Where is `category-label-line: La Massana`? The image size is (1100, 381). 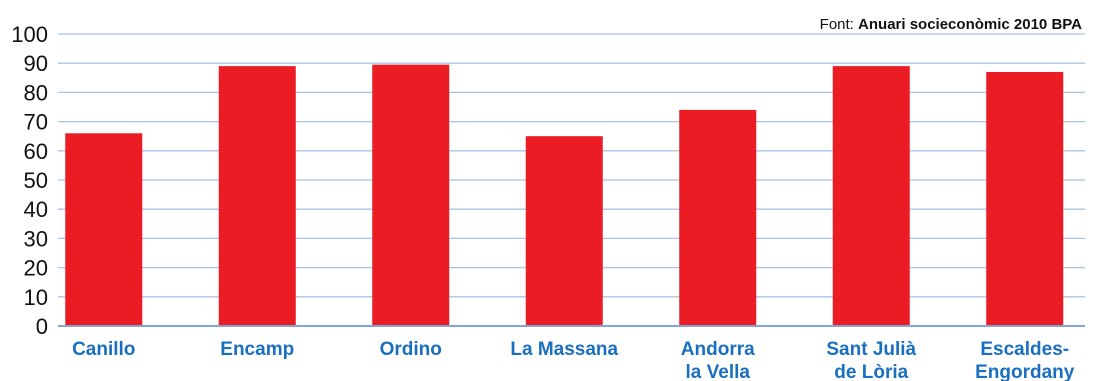 category-label-line: La Massana is located at coordinates (564, 349).